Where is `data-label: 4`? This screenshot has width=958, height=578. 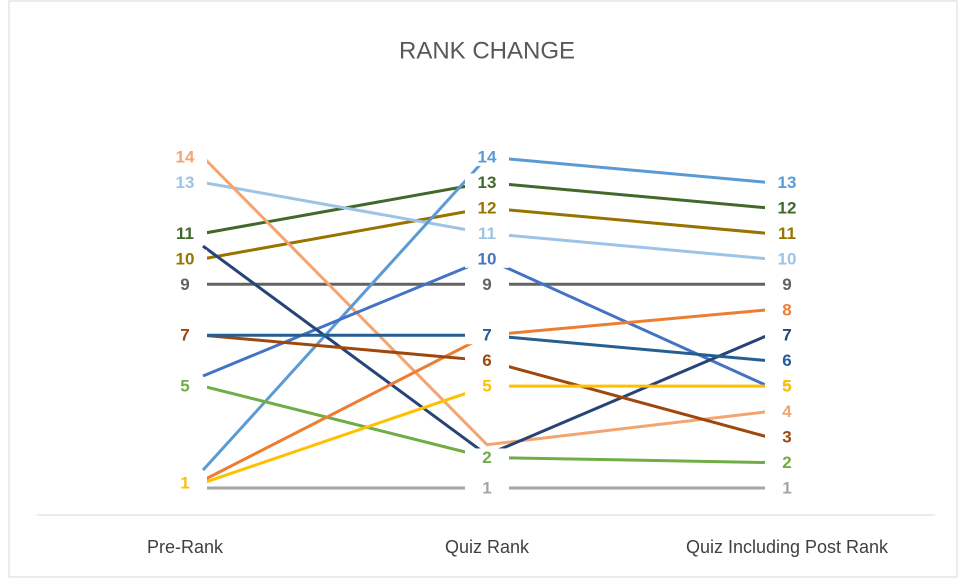
data-label: 4 is located at coordinates (787, 411).